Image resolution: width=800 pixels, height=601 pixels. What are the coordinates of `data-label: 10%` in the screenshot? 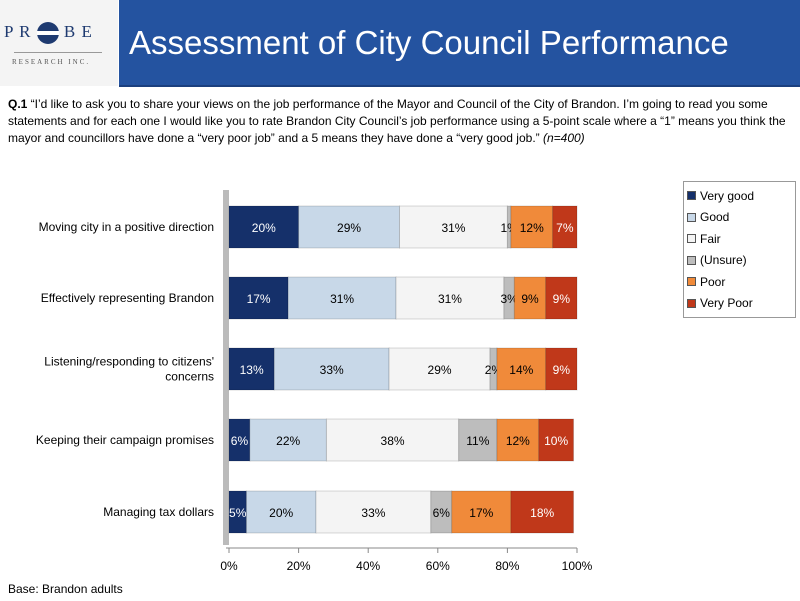 It's located at (556, 441).